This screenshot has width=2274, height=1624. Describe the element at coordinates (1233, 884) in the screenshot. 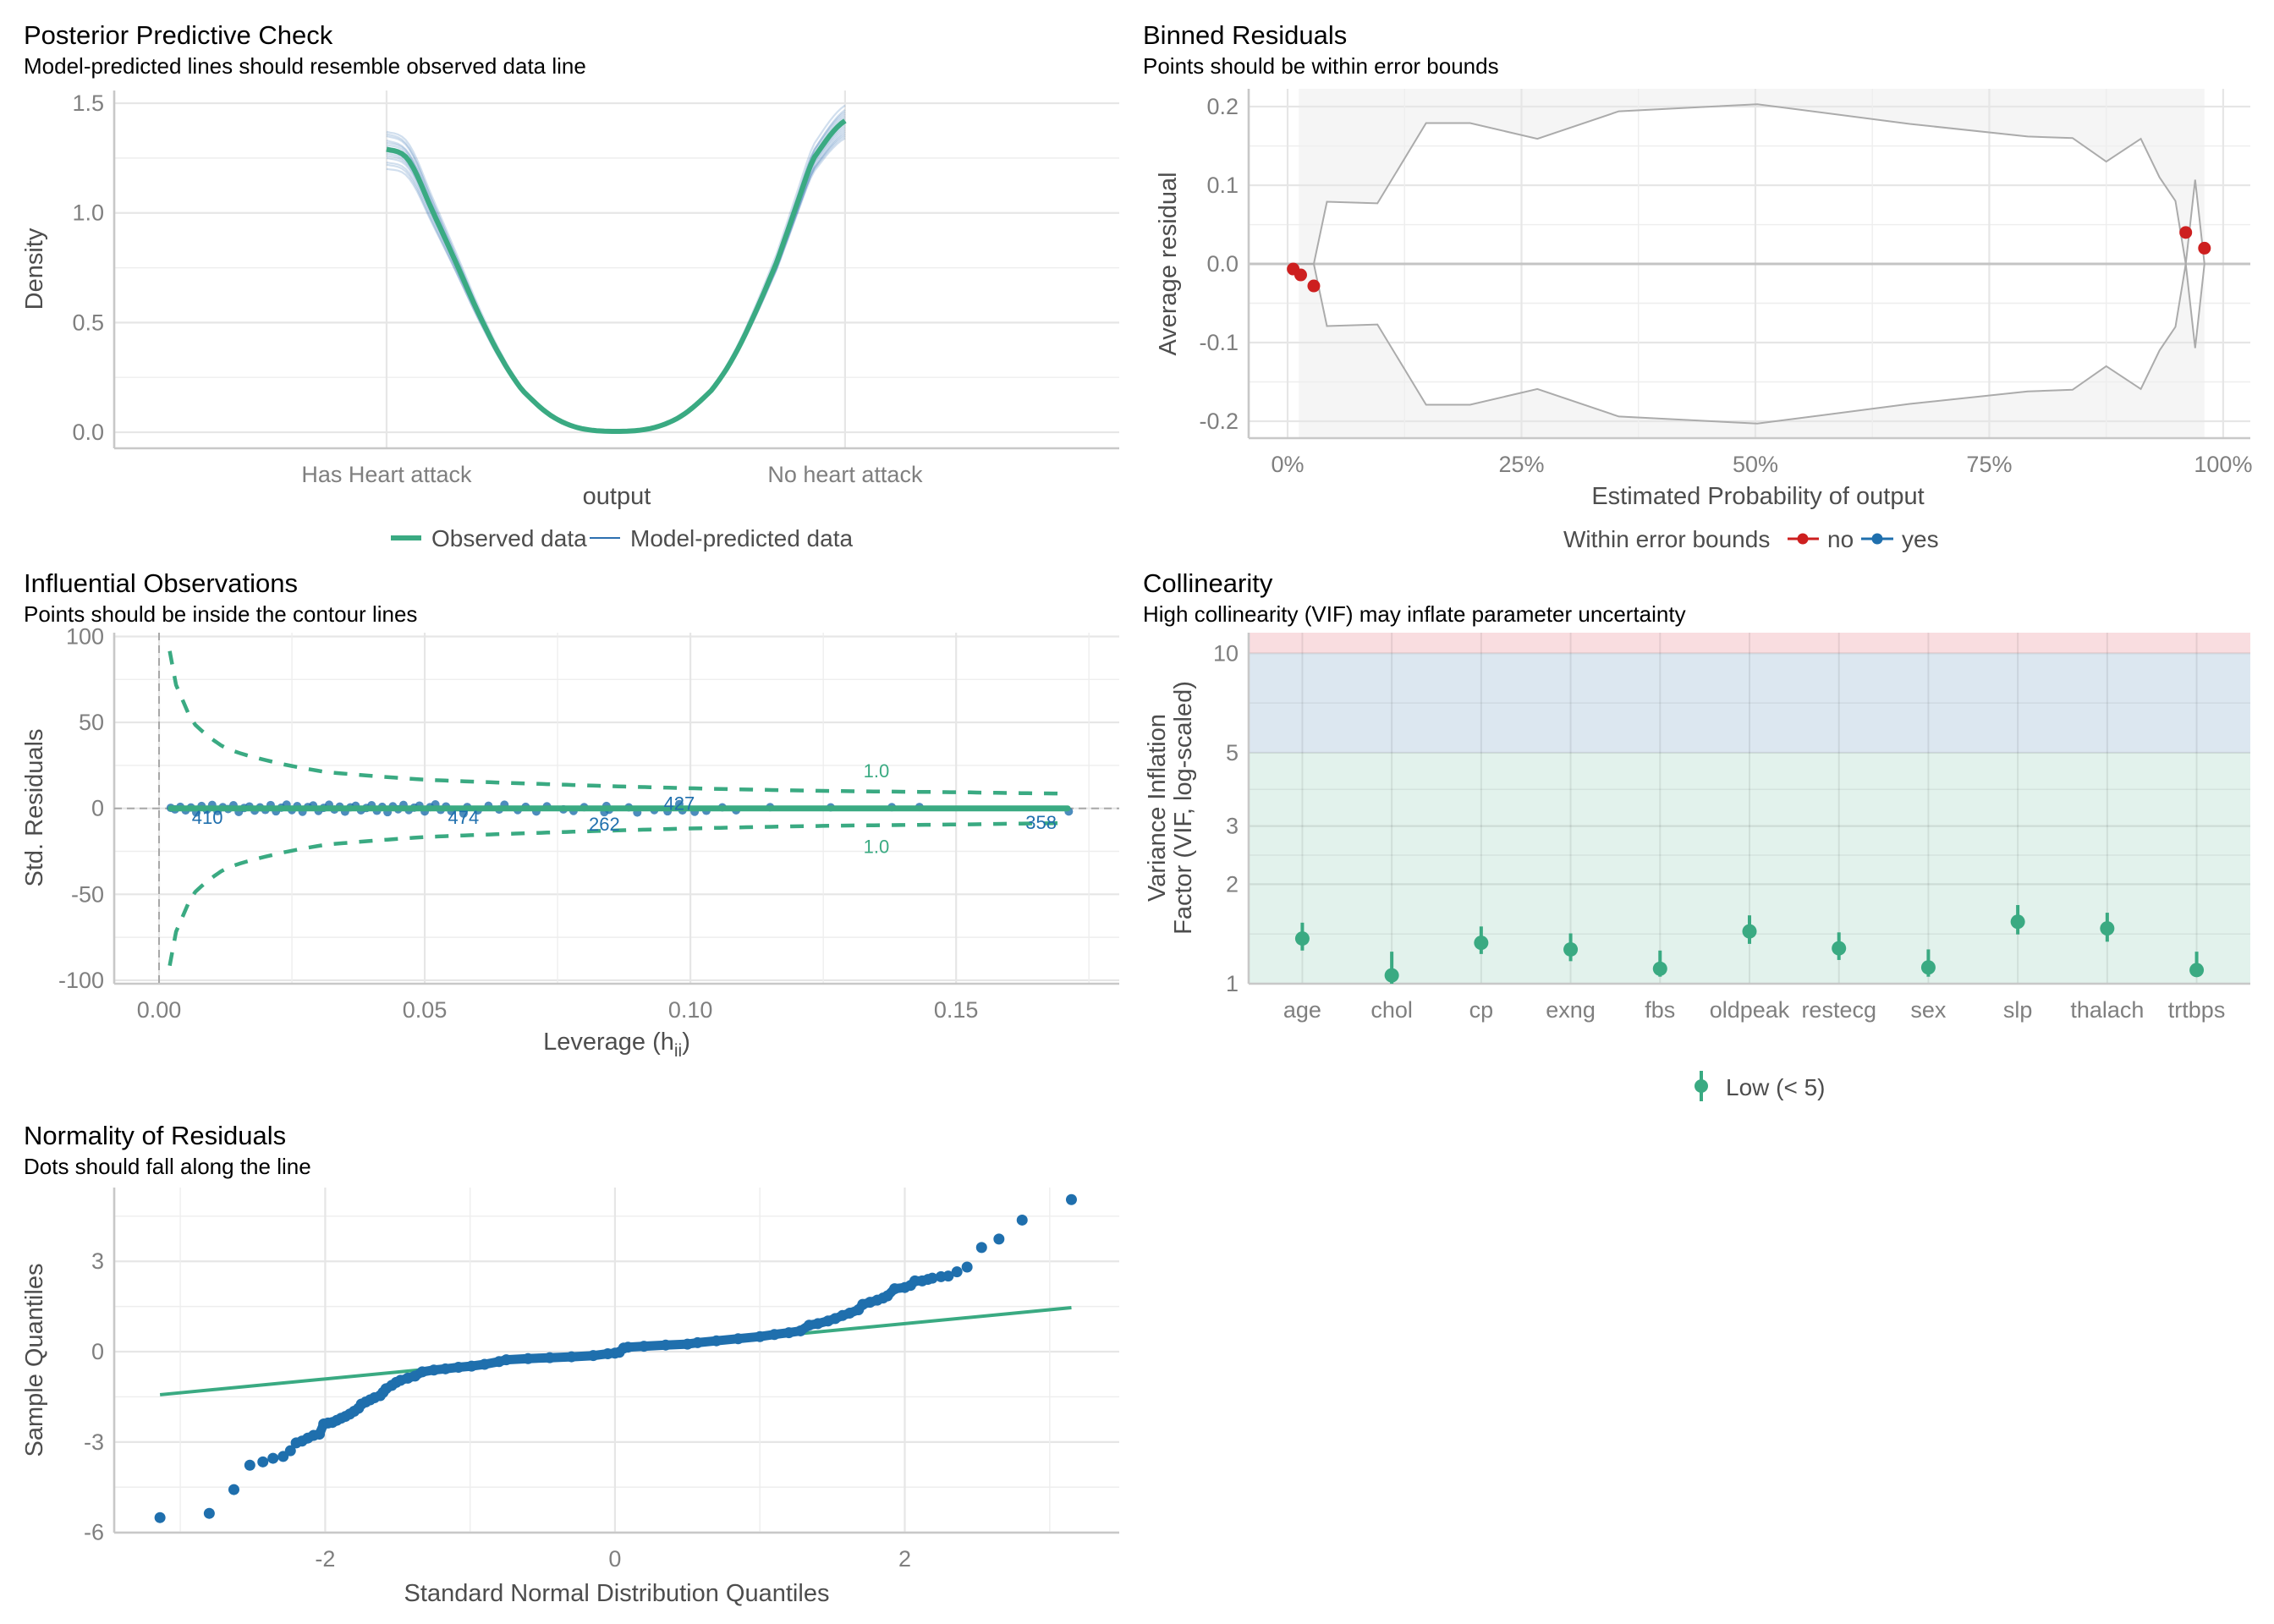

I see `y-tick-label: 2` at that location.